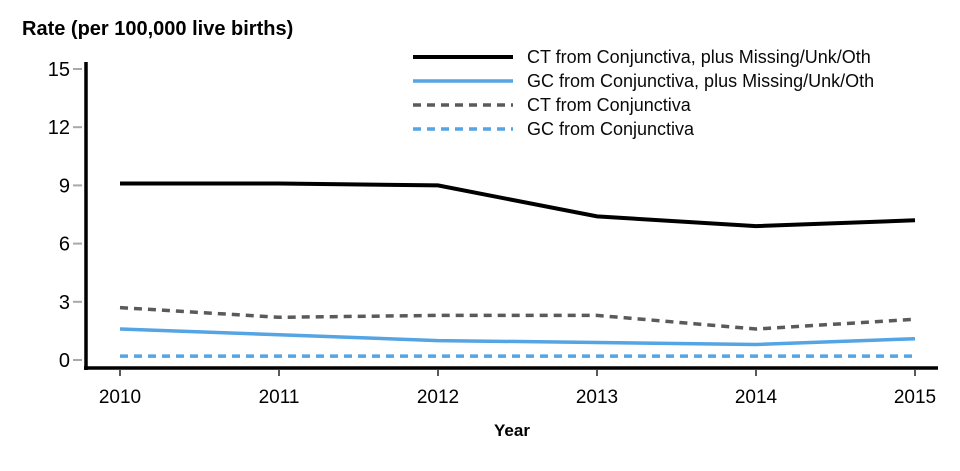  Describe the element at coordinates (438, 397) in the screenshot. I see `x-tick-label: 2012` at that location.